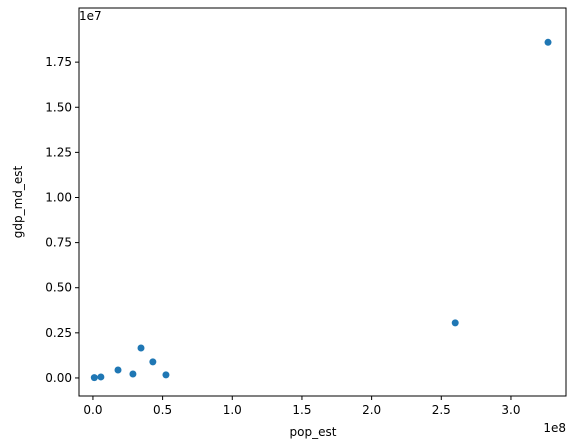 Image resolution: width=579 pixels, height=448 pixels. What do you see at coordinates (232, 410) in the screenshot?
I see `x-tick-label: 1.0` at bounding box center [232, 410].